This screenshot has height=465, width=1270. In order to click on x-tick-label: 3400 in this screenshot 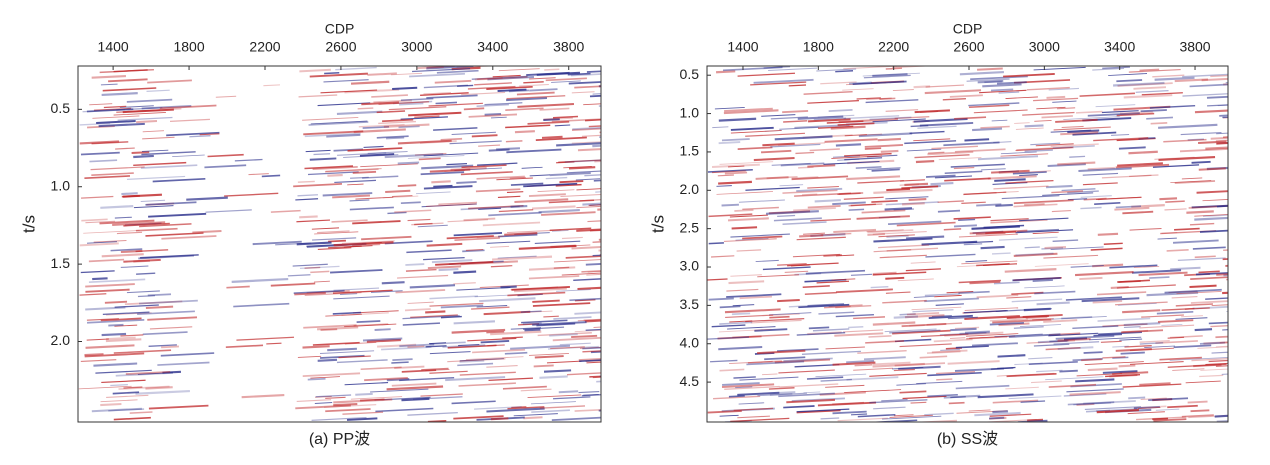, I will do `click(492, 47)`.